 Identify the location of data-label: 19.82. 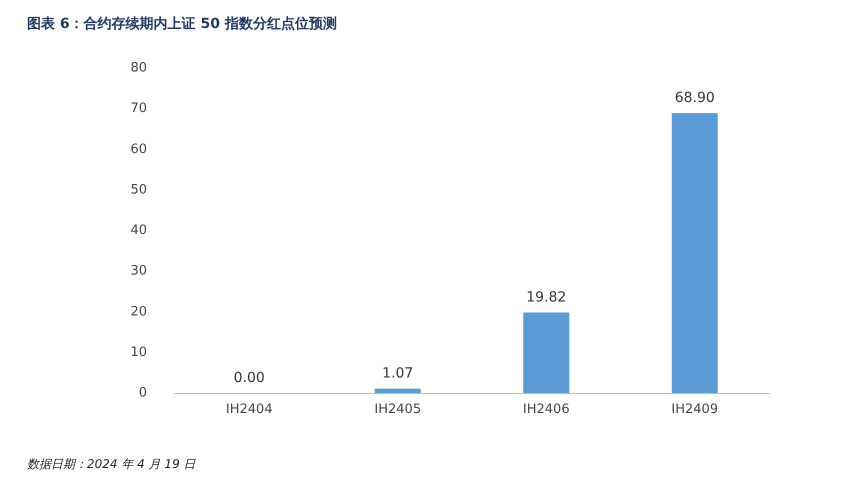
(546, 297).